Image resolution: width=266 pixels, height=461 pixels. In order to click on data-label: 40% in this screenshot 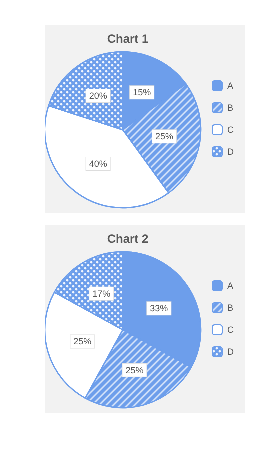, I will do `click(98, 163)`.